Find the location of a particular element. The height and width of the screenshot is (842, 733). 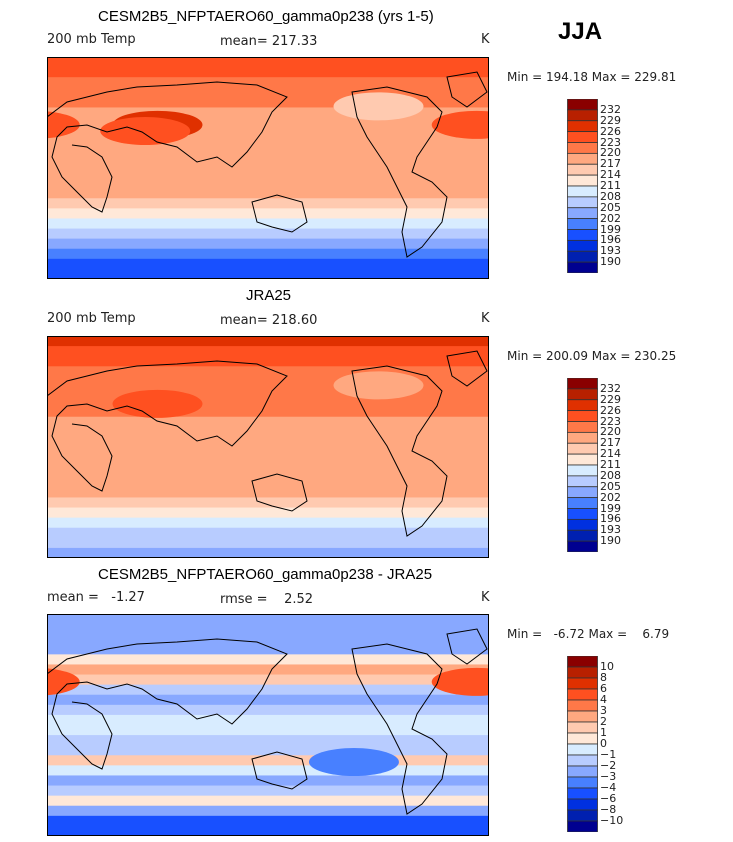

colorbar-label: 10 is located at coordinates (607, 666).